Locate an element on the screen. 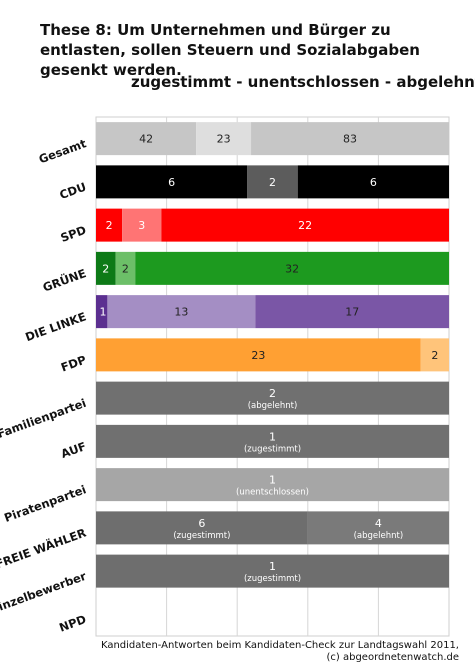 The width and height of the screenshot is (475, 672). bar-spd-zugestimmt is located at coordinates (109, 225).